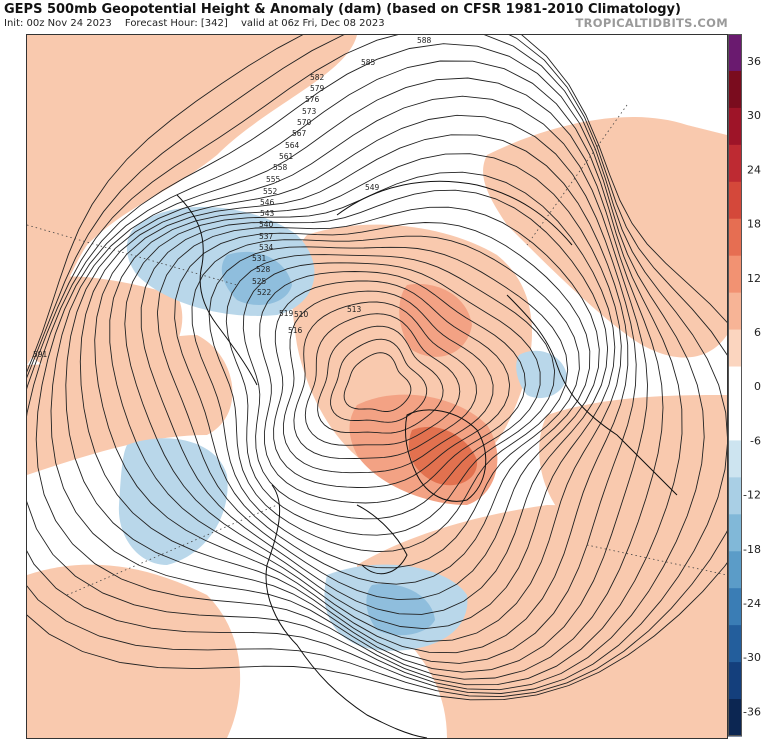 The height and width of the screenshot is (750, 768). I want to click on colorbar-tick-label: -6, so click(755, 440).